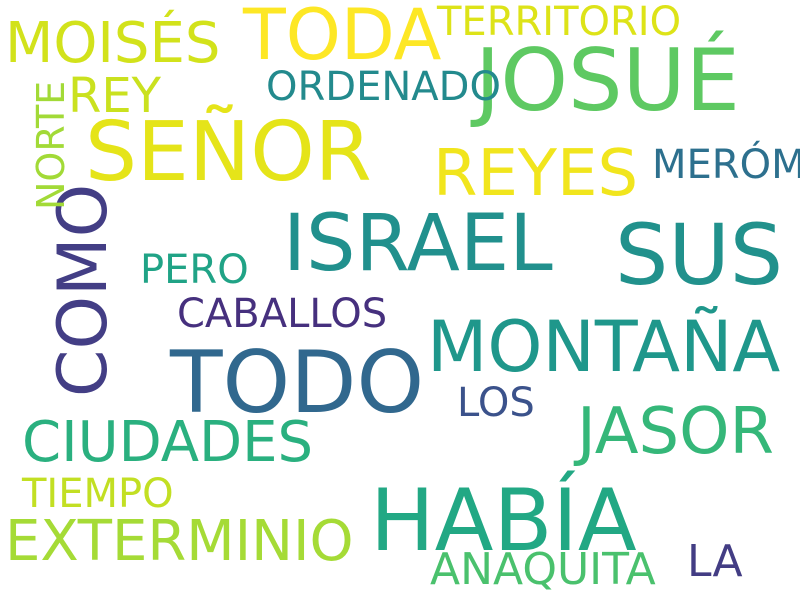 Image resolution: width=800 pixels, height=600 pixels. What do you see at coordinates (83, 290) in the screenshot?
I see `word-como: COMO` at bounding box center [83, 290].